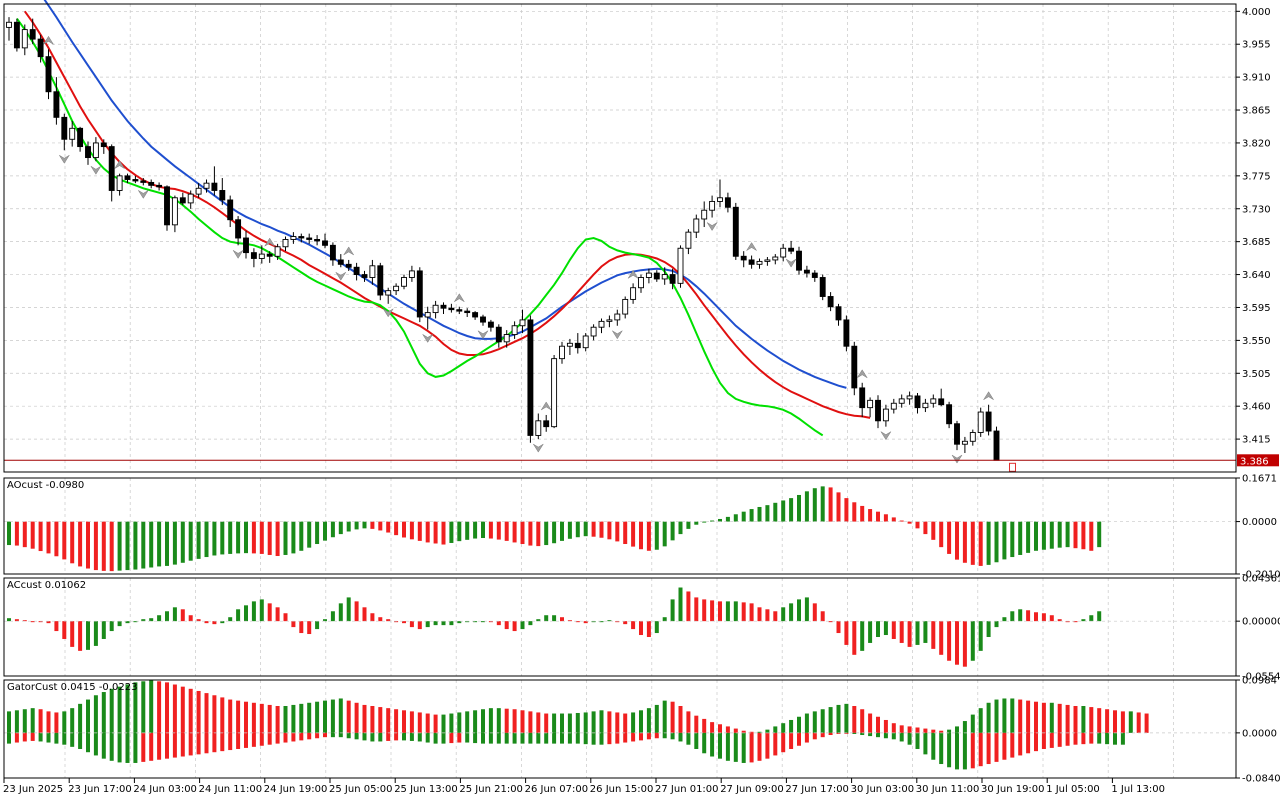  I want to click on price-tick-label: 3.595, so click(1256, 308).